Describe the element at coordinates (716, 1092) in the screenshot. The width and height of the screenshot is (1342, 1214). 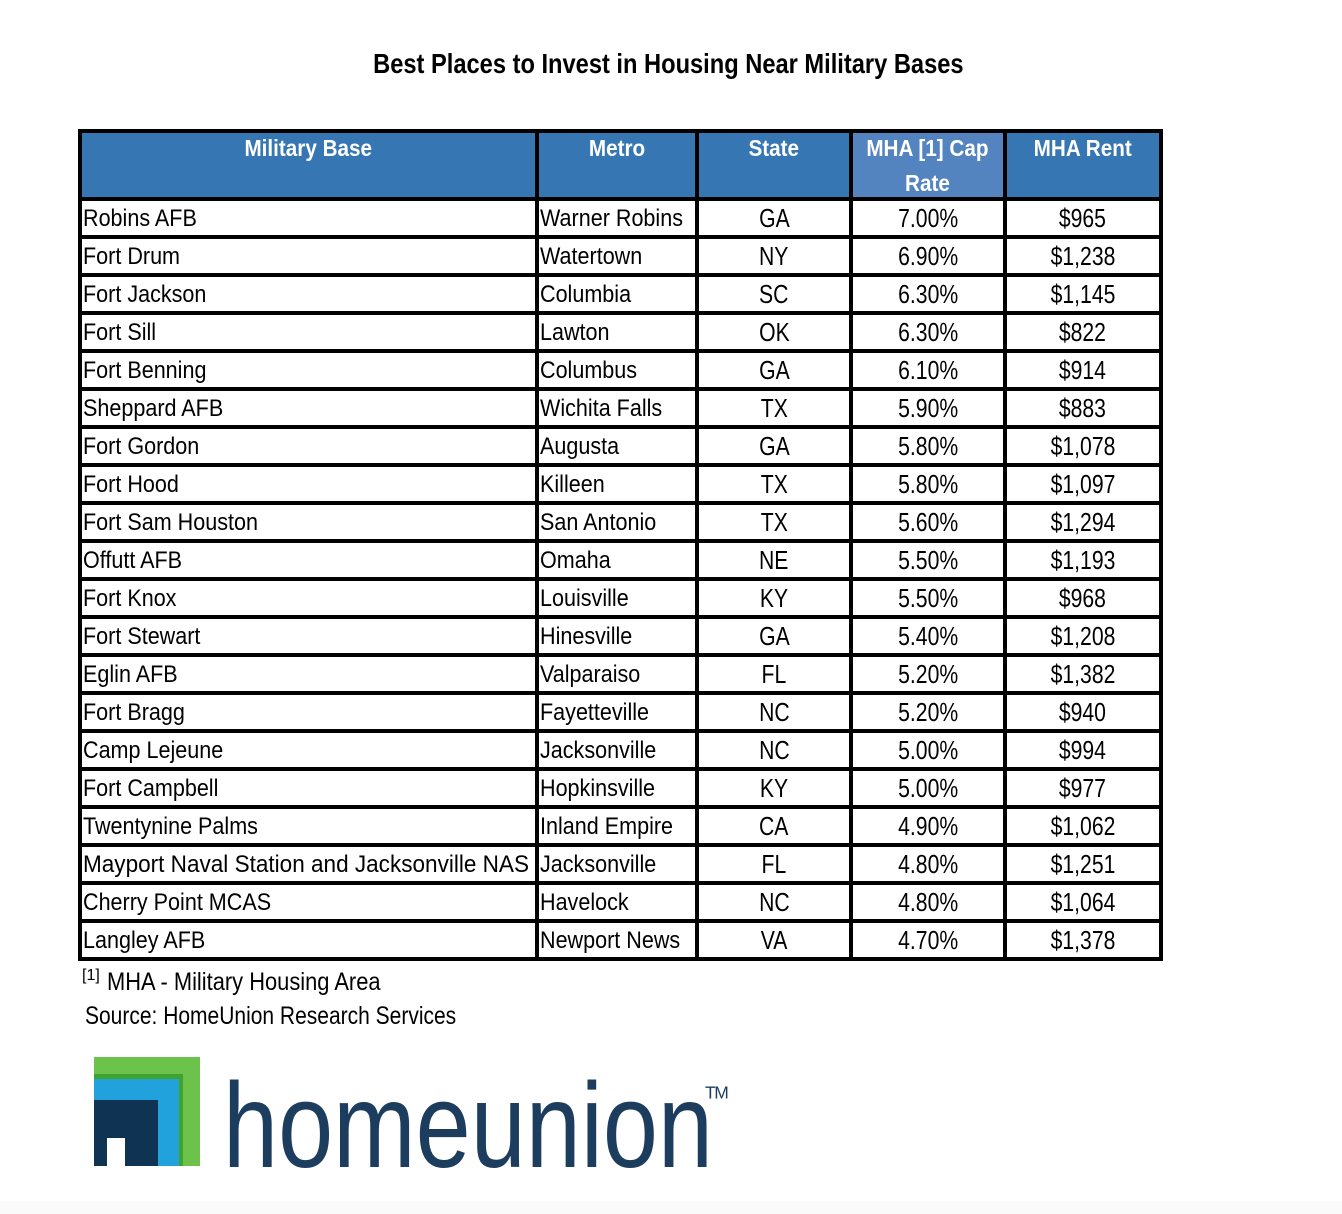
I see `svg-text: TM` at that location.